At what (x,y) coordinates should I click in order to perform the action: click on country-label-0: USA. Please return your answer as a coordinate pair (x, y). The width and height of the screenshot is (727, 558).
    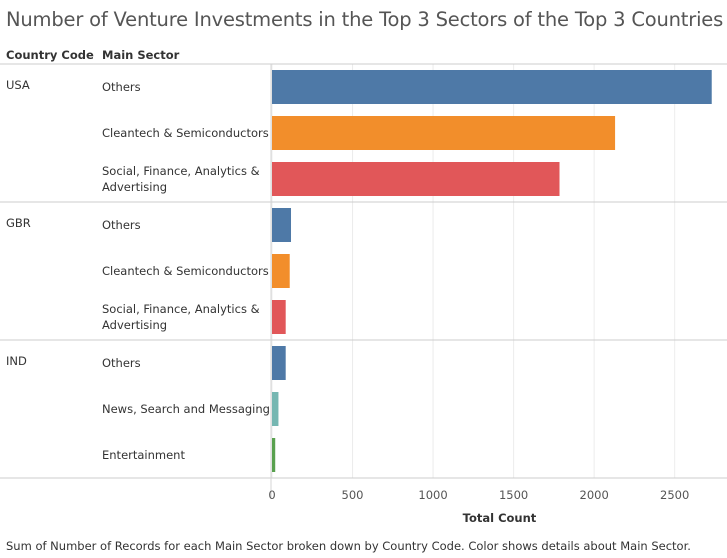
    Looking at the image, I should click on (18, 85).